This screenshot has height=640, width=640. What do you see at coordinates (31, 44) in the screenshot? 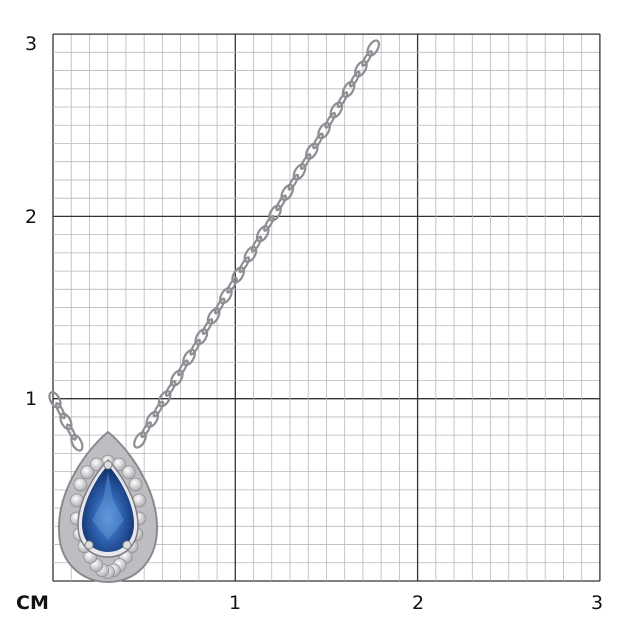
I see `y-tick-3: 3` at bounding box center [31, 44].